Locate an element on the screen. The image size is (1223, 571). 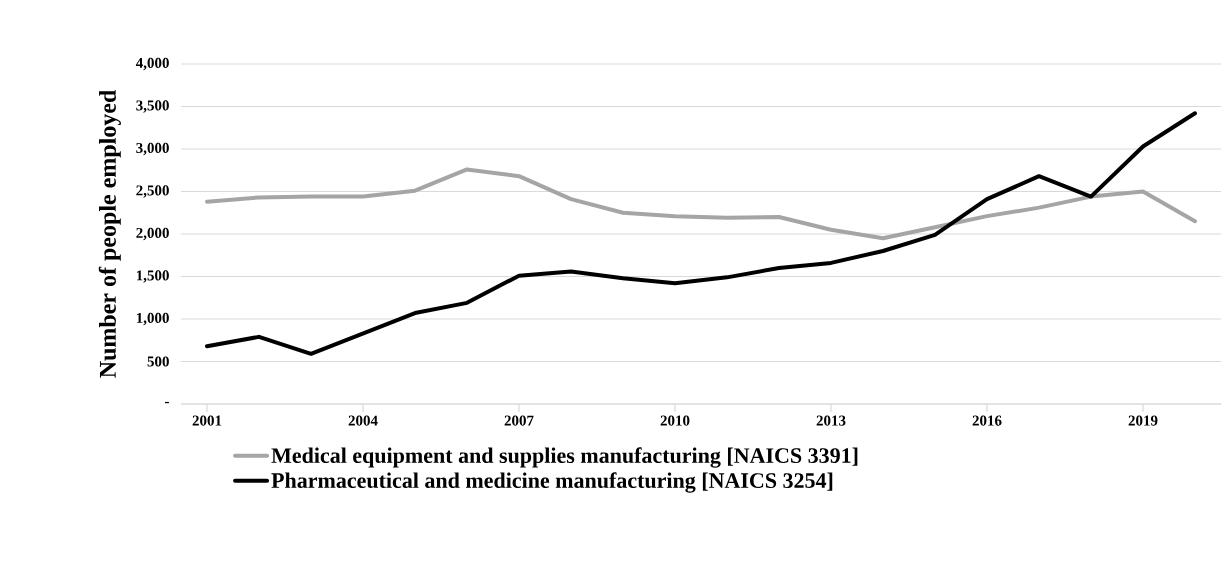
y-tick-label: - is located at coordinates (167, 402).